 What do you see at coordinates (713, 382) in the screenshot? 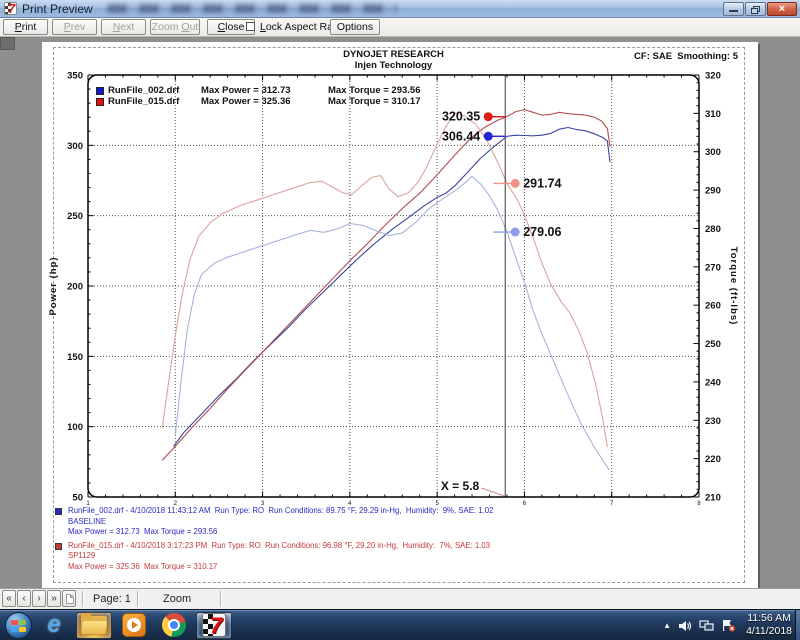
I see `svg-text: 240` at bounding box center [713, 382].